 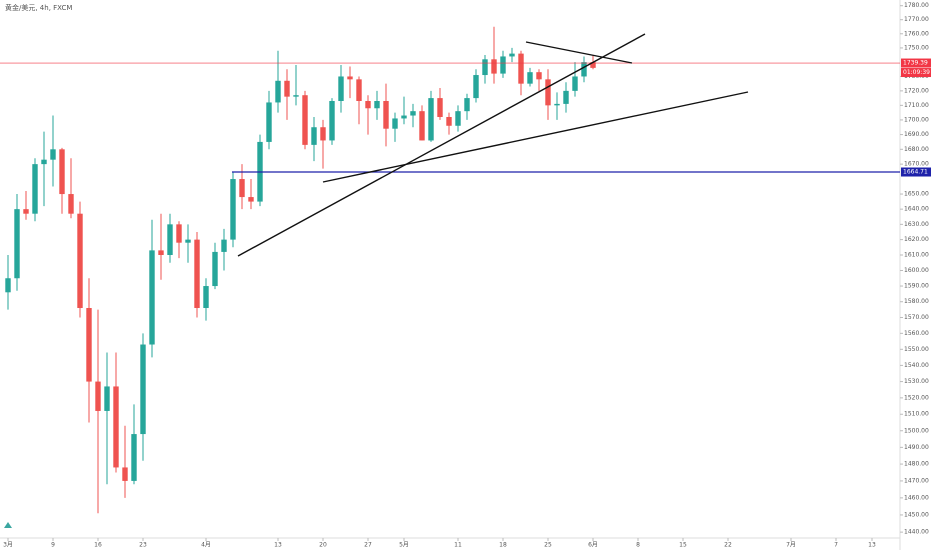 I want to click on countdown-label: 01:09:39, so click(x=916, y=72).